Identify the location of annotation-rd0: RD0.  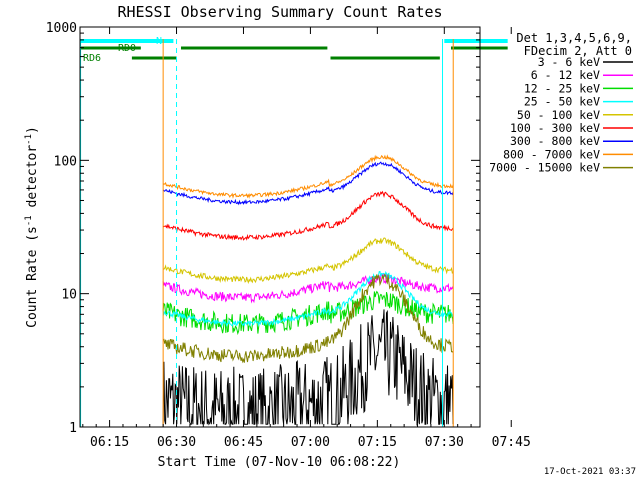
(127, 48).